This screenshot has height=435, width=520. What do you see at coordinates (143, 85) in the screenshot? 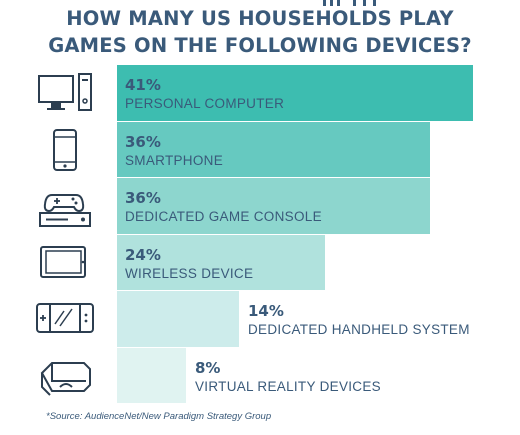
I see `value-label: 41%` at bounding box center [143, 85].